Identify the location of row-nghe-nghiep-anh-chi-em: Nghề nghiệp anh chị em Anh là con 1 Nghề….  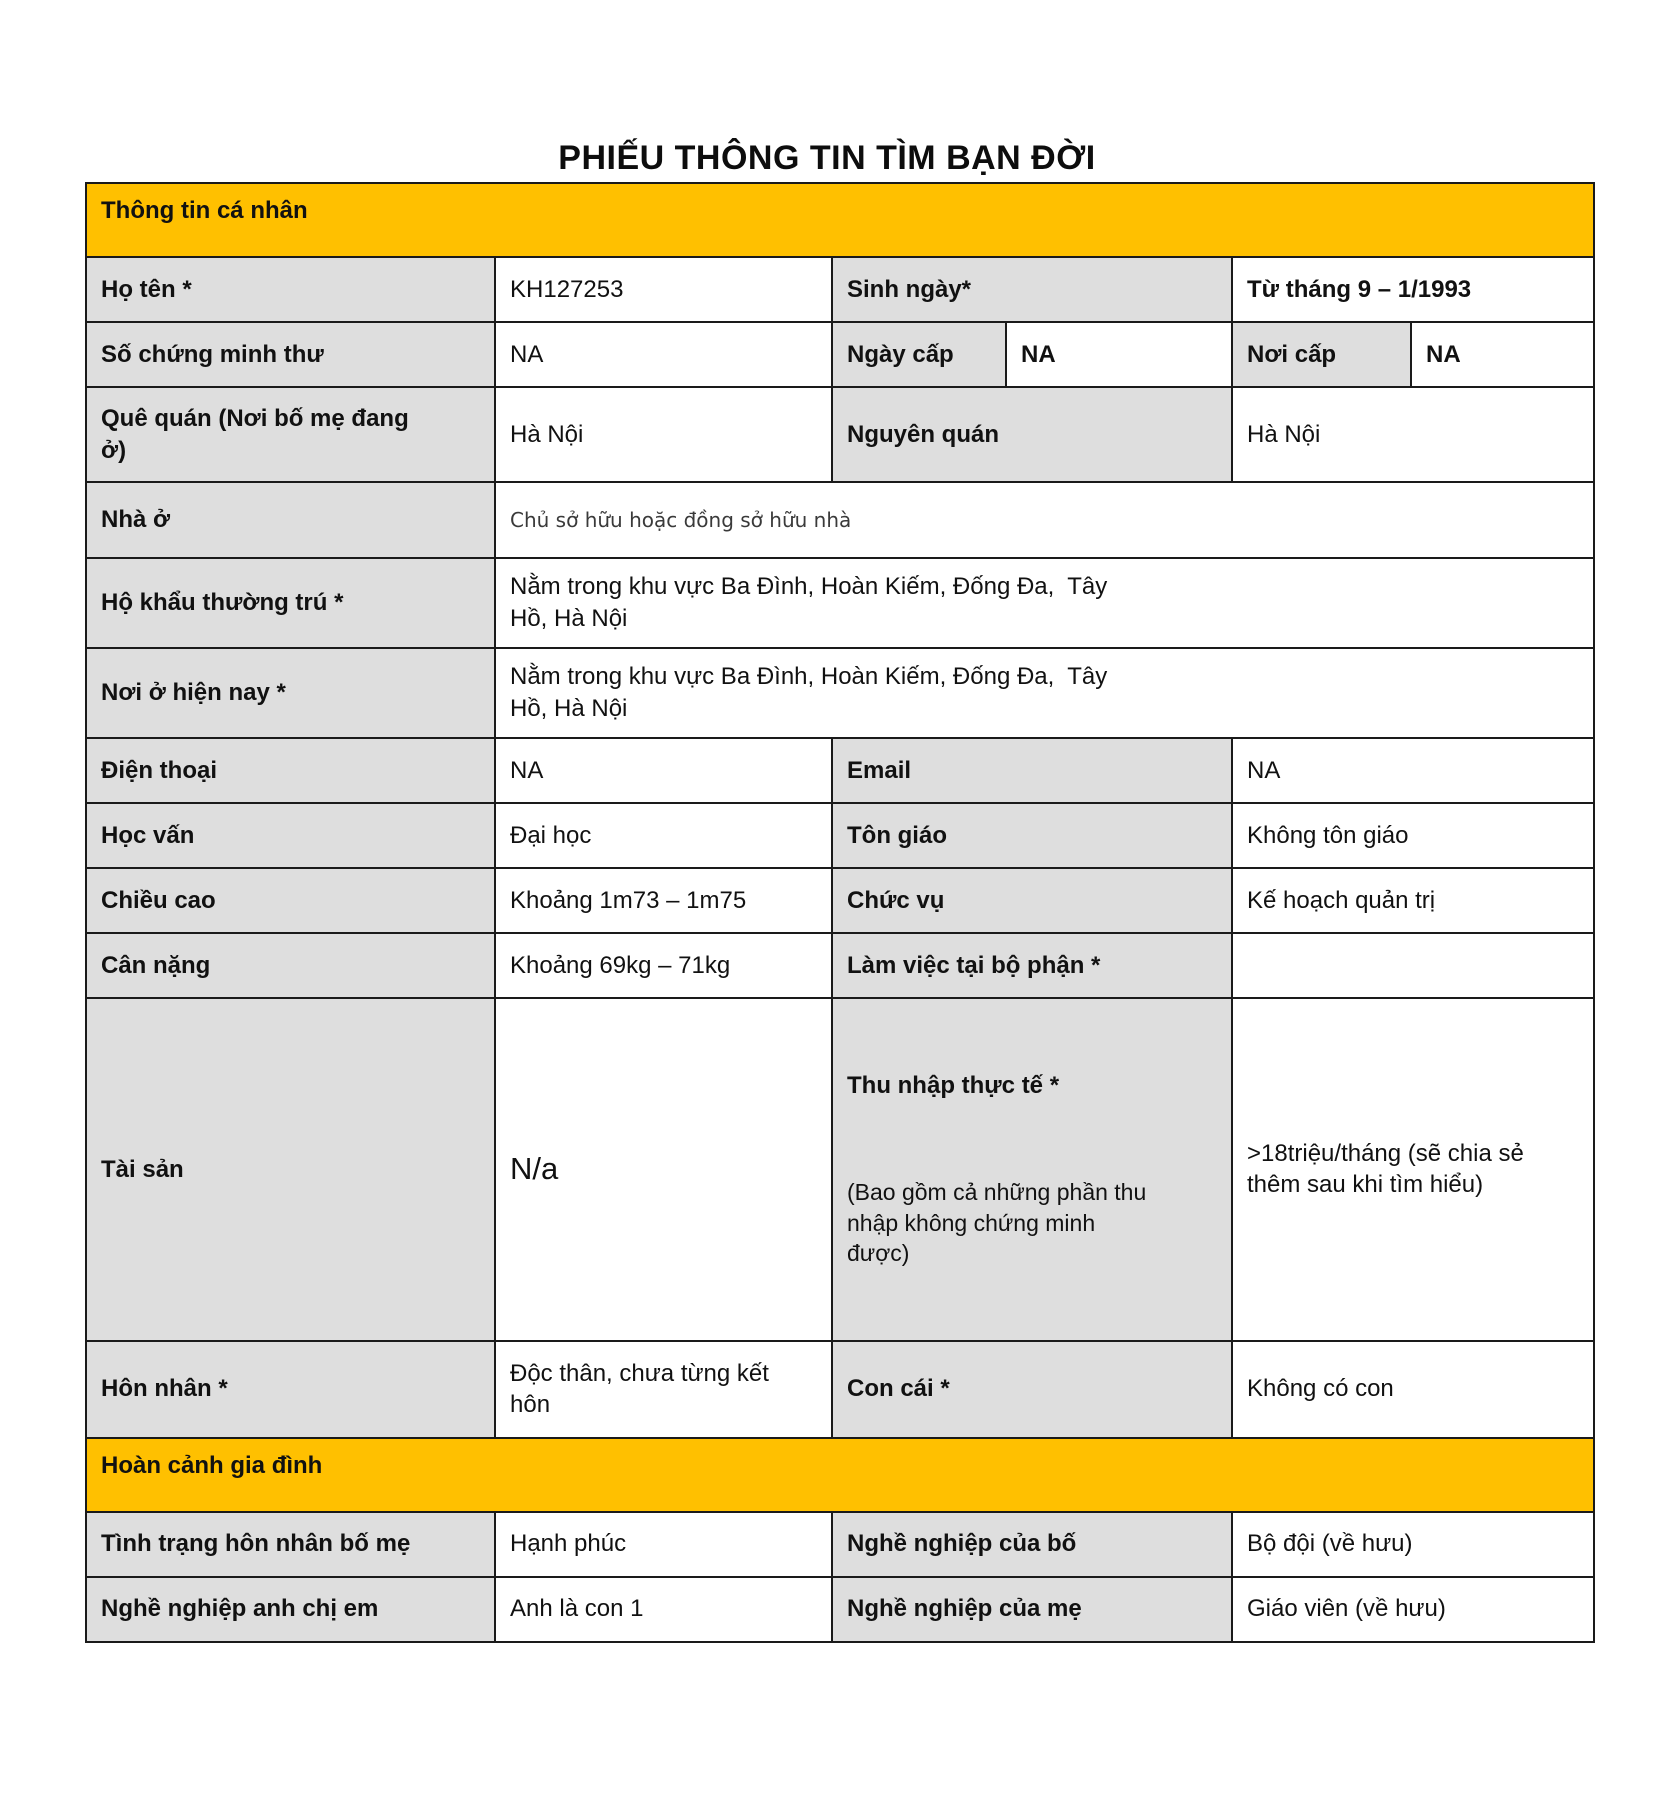
(840, 1609).